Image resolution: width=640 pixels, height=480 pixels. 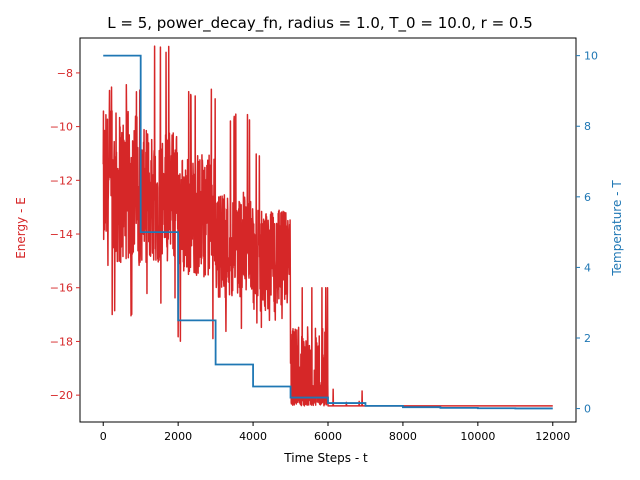 I want to click on y-left-tick-label: −14, so click(x=61, y=234).